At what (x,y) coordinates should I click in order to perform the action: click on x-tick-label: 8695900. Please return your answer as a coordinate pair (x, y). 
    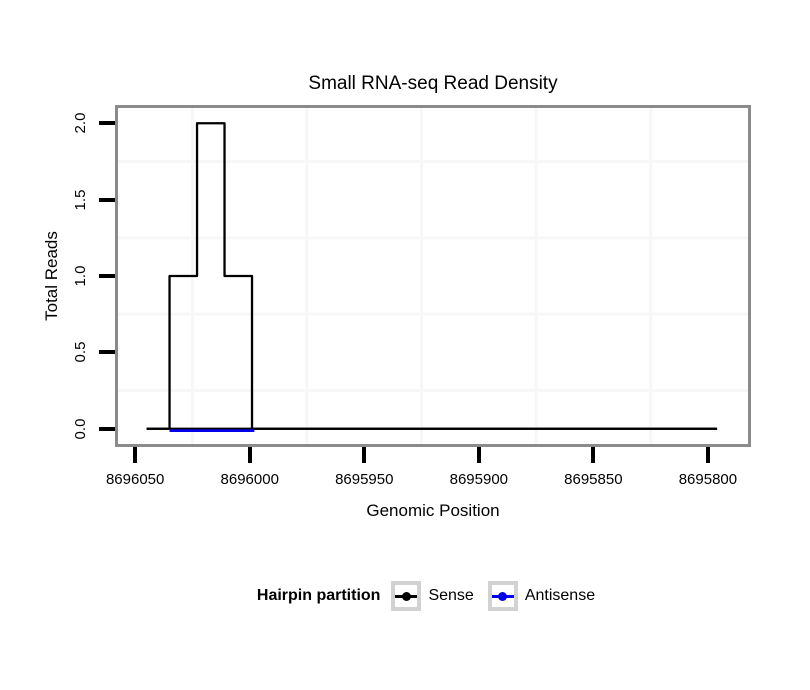
    Looking at the image, I should click on (479, 479).